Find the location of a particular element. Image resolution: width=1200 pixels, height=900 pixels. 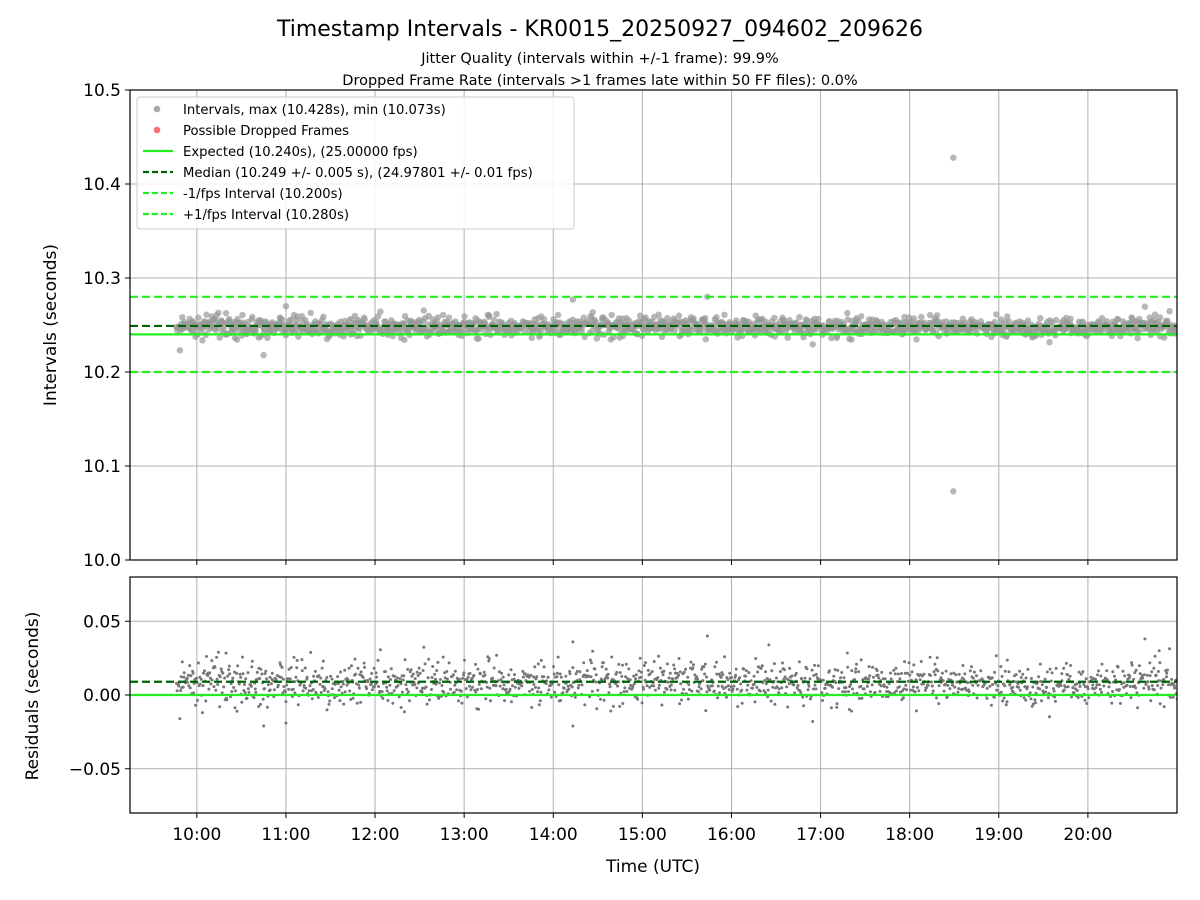

x-axis-label: Time (UTC) is located at coordinates (652, 867).